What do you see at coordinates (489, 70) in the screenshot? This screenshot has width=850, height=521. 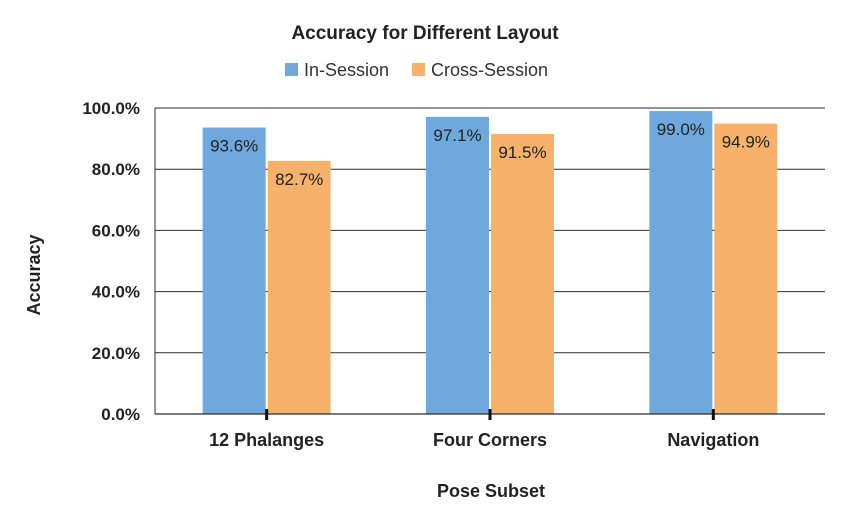 I see `legend-label: Cross-Session` at bounding box center [489, 70].